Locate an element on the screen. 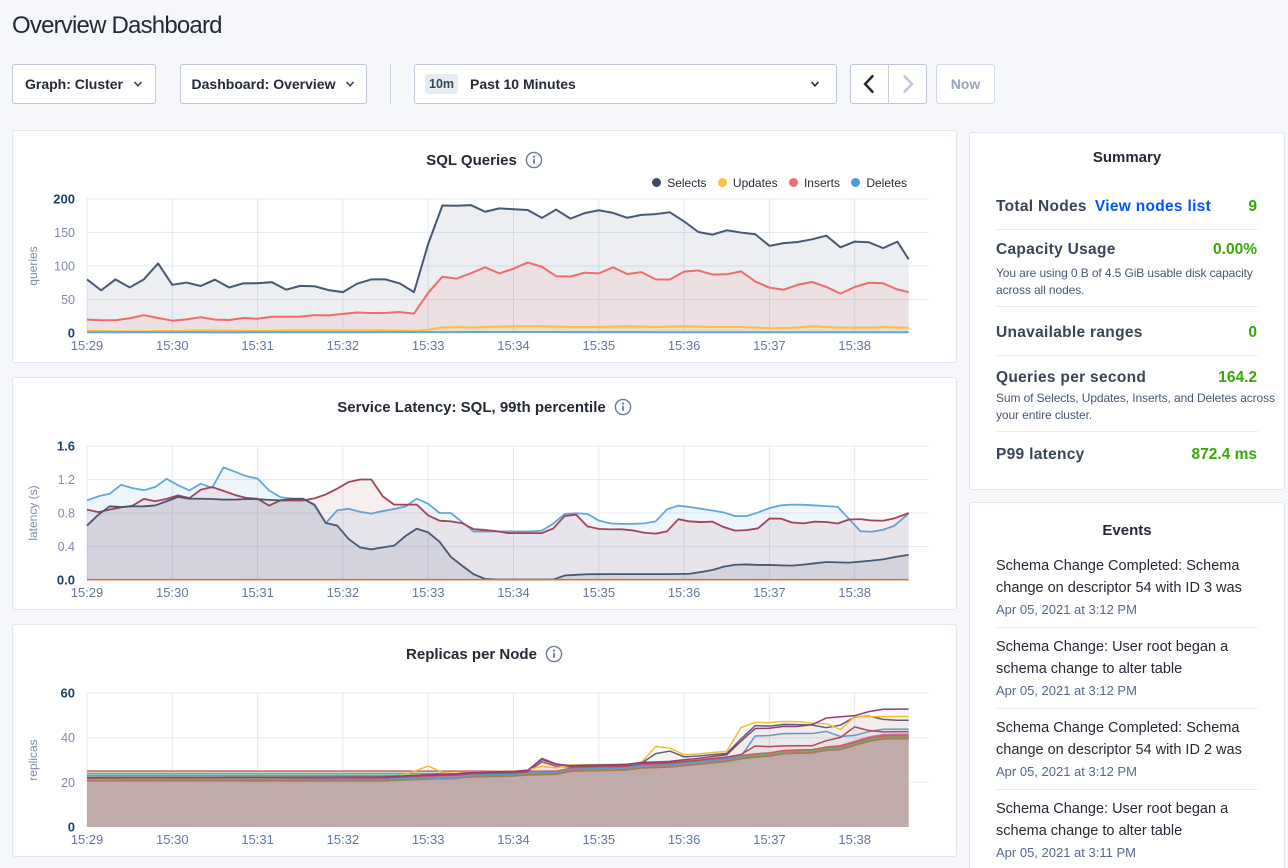 The height and width of the screenshot is (868, 1288). svg-text: 50 is located at coordinates (68, 300).